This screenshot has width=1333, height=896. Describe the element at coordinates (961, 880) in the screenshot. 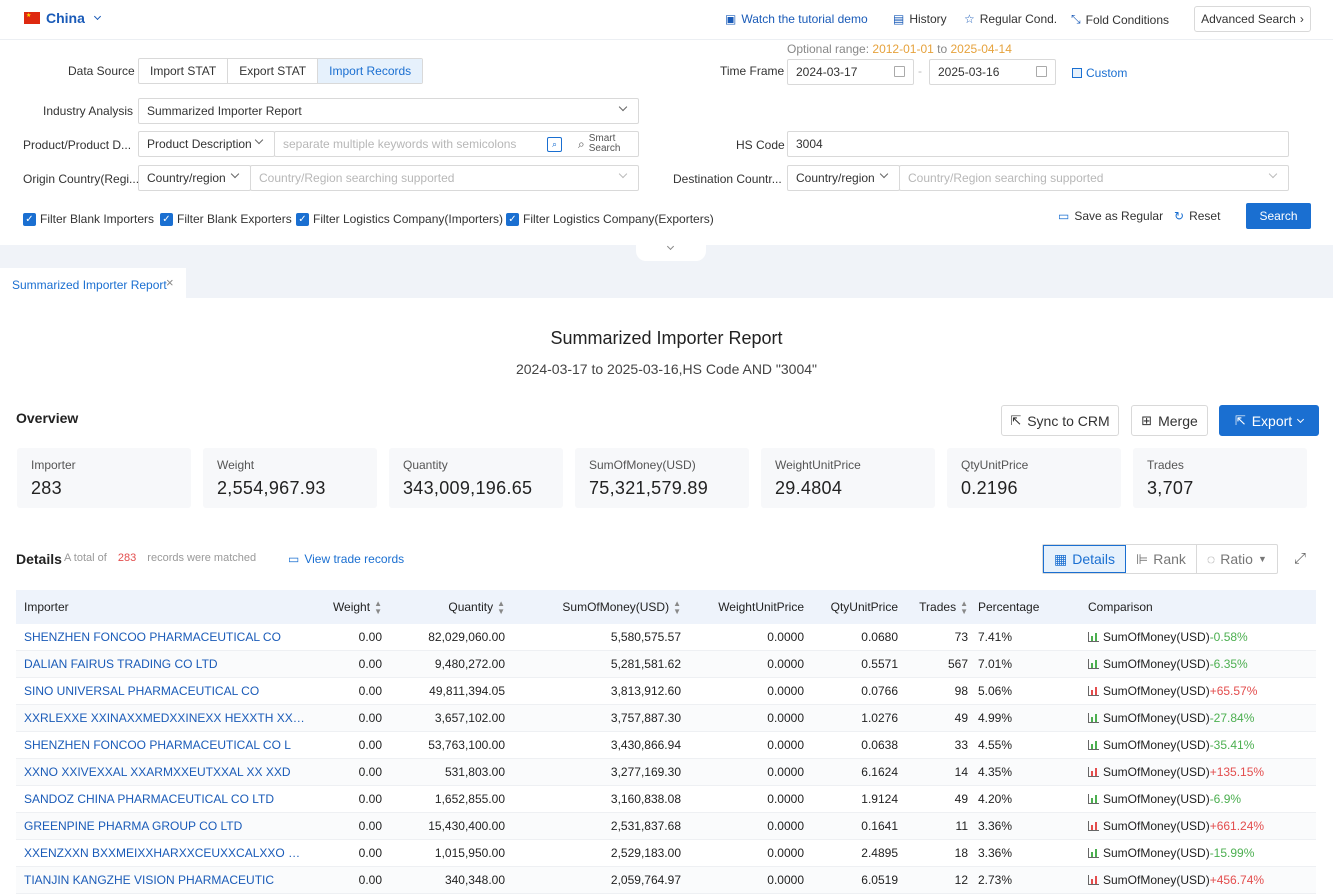

I see `cell-trades: 12` at that location.